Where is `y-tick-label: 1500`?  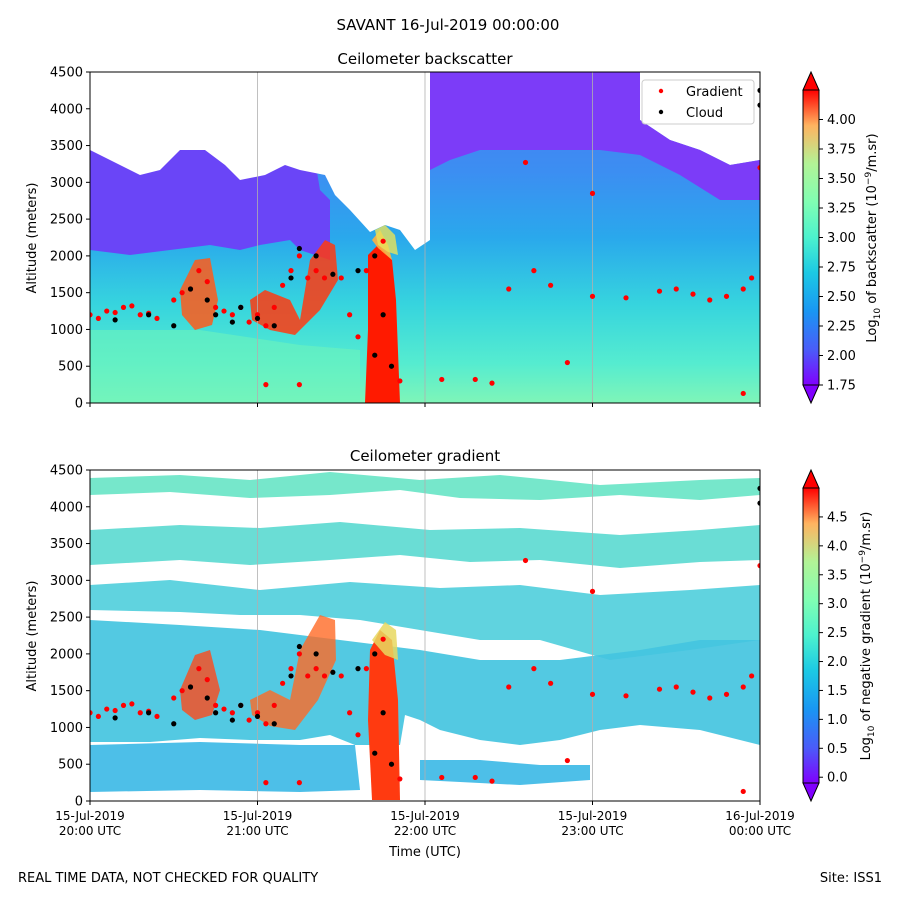 y-tick-label: 1500 is located at coordinates (66, 293).